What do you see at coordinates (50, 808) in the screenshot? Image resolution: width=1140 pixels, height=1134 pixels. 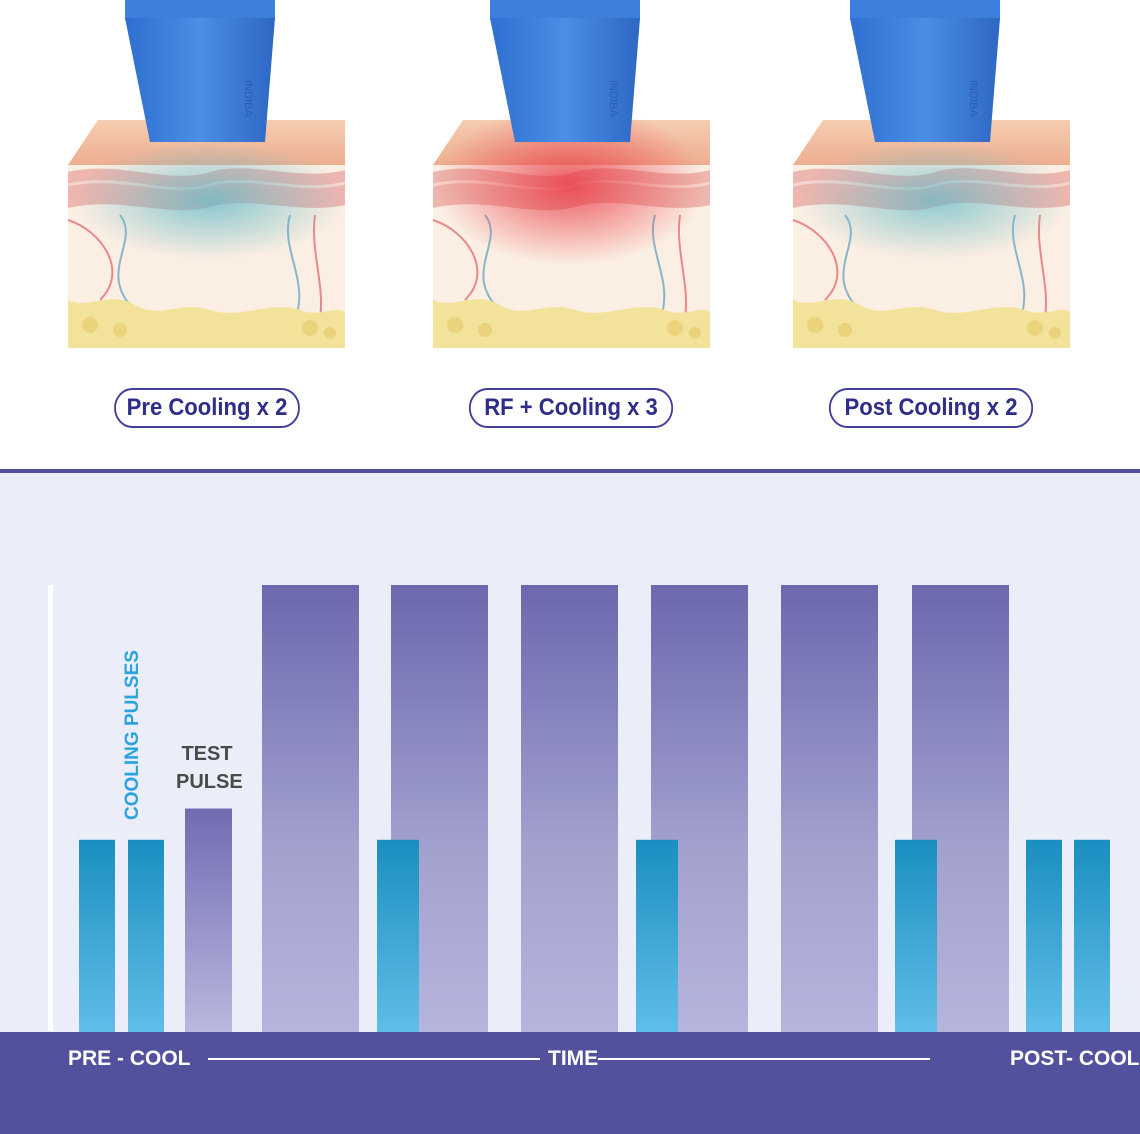 I see `y-axis-line` at bounding box center [50, 808].